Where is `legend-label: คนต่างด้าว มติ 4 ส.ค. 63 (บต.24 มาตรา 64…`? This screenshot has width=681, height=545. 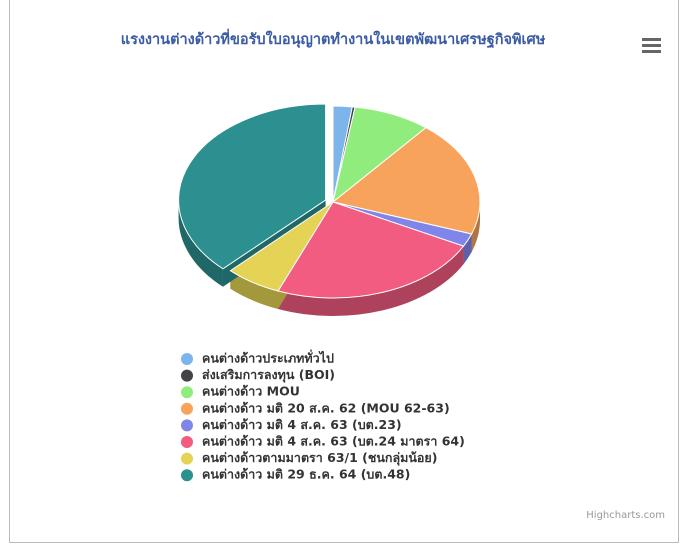 legend-label: คนต่างด้าว มติ 4 ส.ค. 63 (บต.24 มาตรา 64… is located at coordinates (333, 441).